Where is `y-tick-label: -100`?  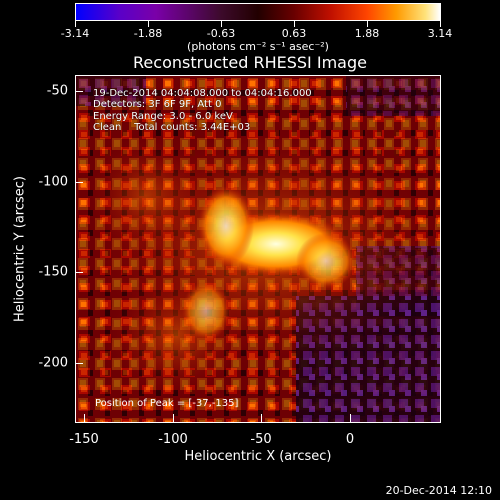 y-tick-label: -100 is located at coordinates (53, 182).